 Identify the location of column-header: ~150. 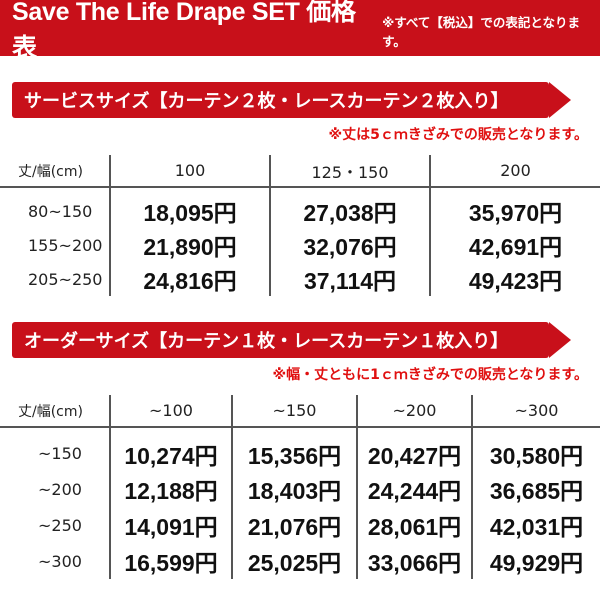
(294, 411).